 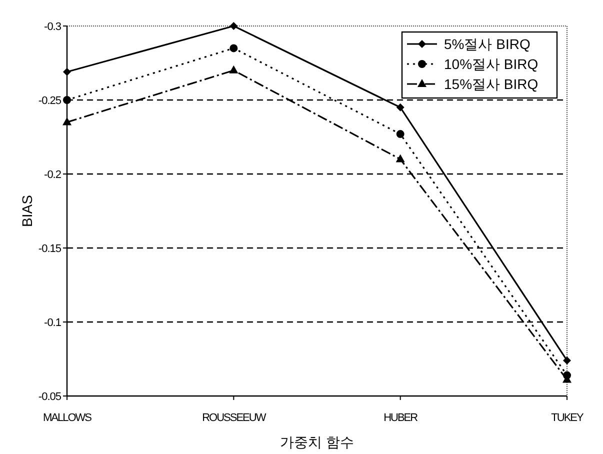 I want to click on x-tick-label: ROUSSEEUW, so click(x=234, y=418).